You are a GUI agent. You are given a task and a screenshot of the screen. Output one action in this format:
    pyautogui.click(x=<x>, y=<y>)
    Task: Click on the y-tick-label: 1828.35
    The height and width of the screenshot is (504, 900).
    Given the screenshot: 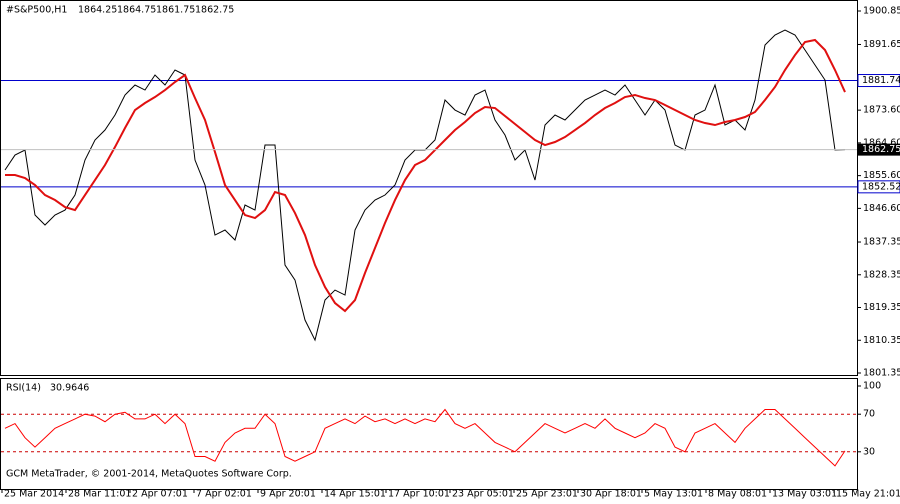 What is the action you would take?
    pyautogui.click(x=881, y=274)
    